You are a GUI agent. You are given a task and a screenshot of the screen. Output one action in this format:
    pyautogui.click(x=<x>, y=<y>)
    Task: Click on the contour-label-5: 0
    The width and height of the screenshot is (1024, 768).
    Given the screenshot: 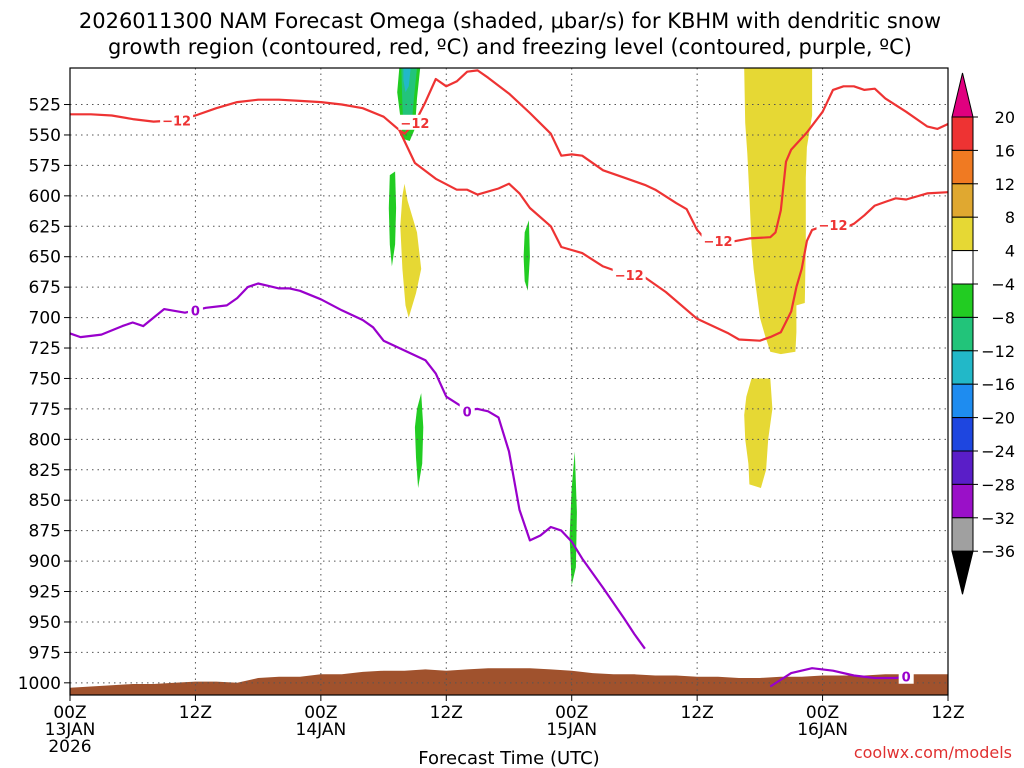 What is the action you would take?
    pyautogui.click(x=195, y=311)
    